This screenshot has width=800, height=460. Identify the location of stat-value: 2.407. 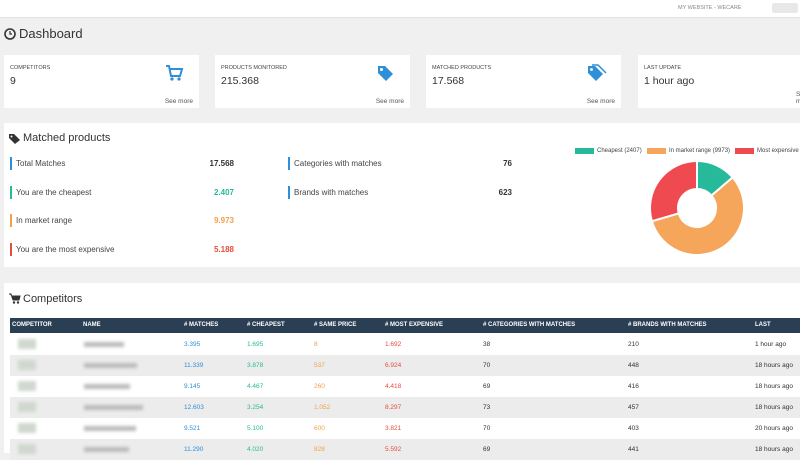
(223, 192).